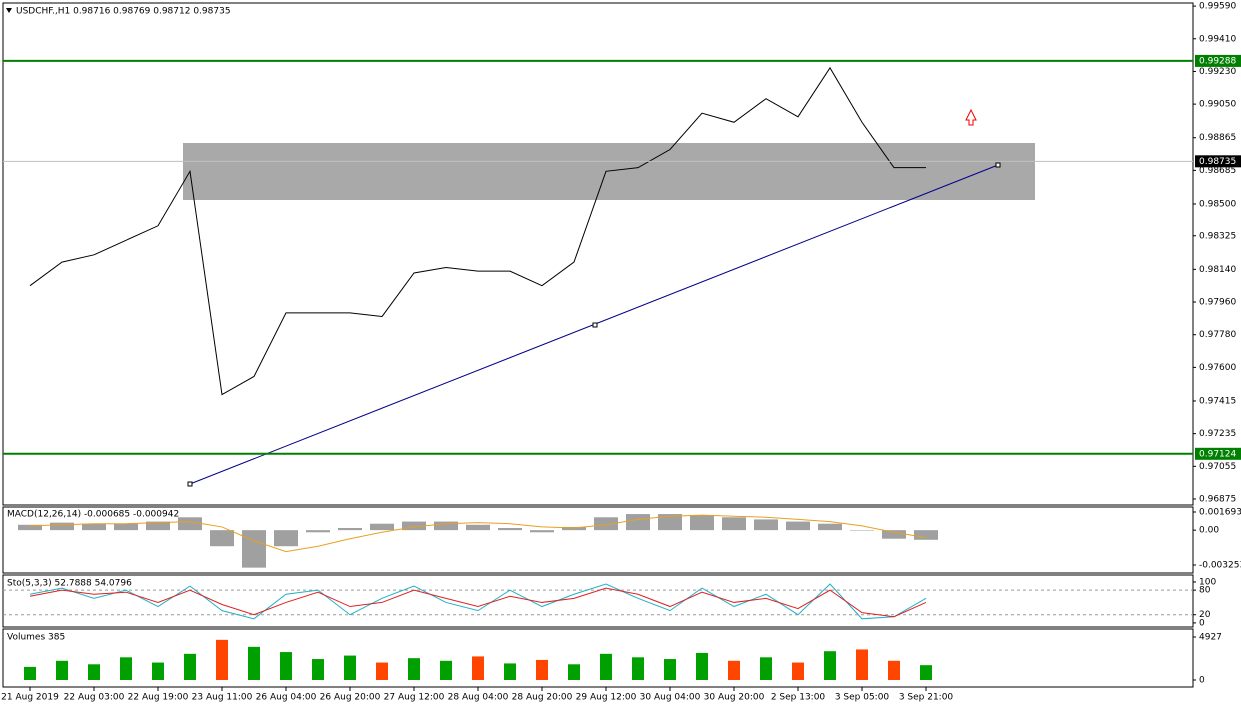 This screenshot has width=1241, height=708. I want to click on zone-rectangle, so click(609, 171).